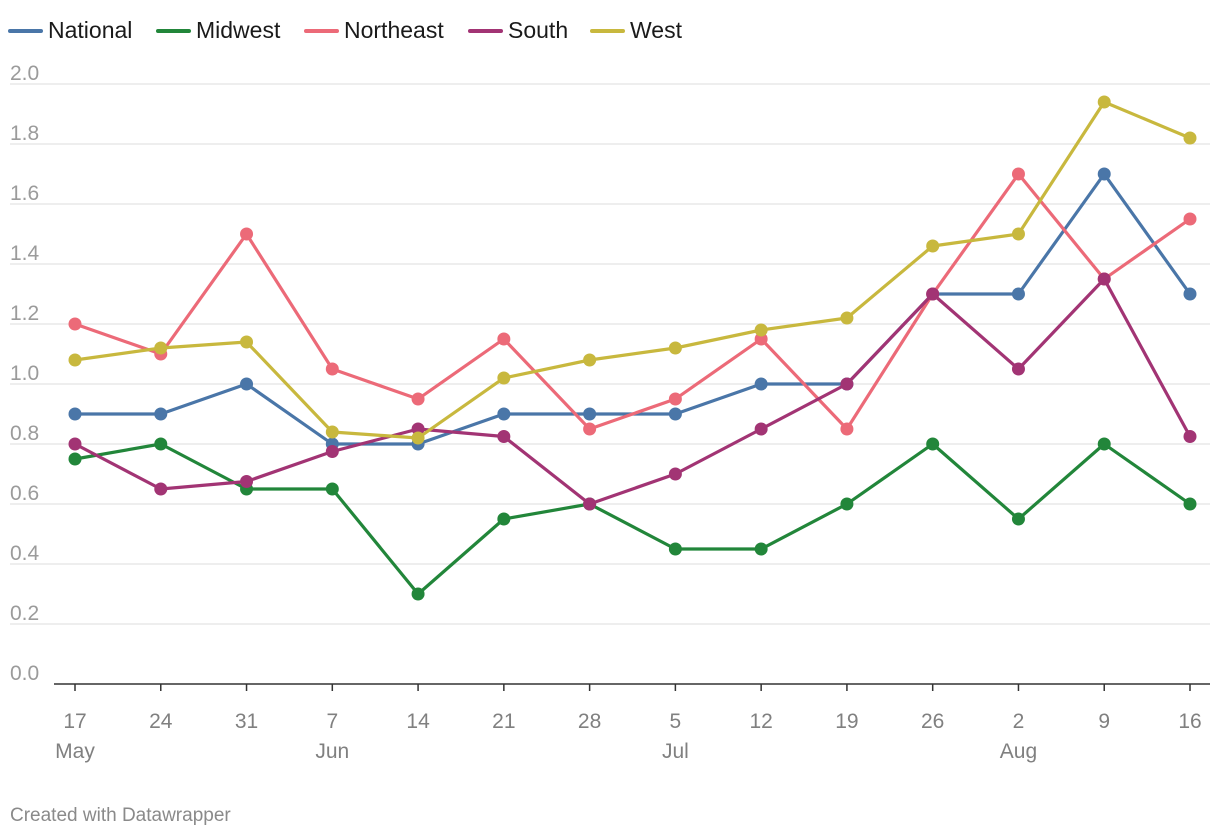 This screenshot has height=840, width=1220. I want to click on x-month-label: Jul, so click(675, 751).